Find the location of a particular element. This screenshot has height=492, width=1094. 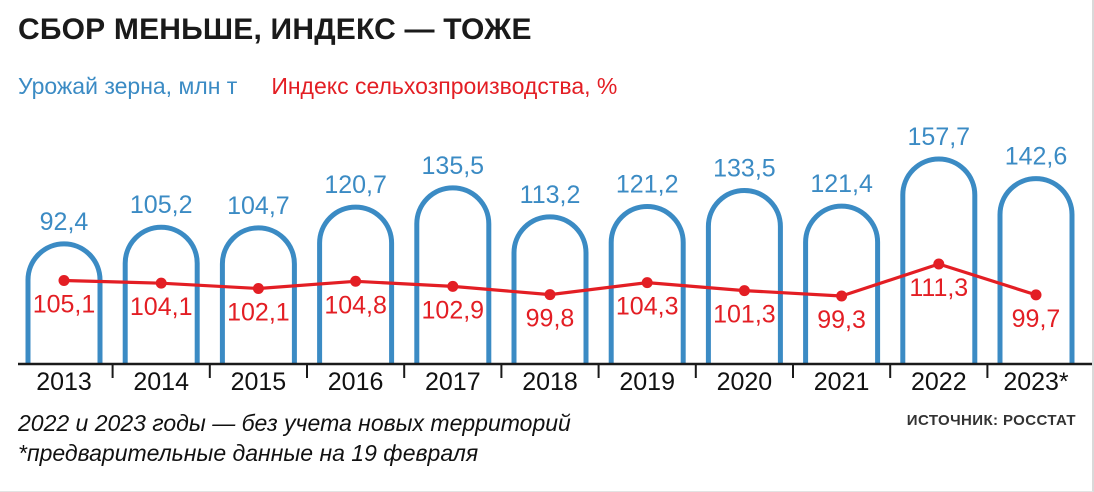

year-label: 2013 is located at coordinates (64, 382).